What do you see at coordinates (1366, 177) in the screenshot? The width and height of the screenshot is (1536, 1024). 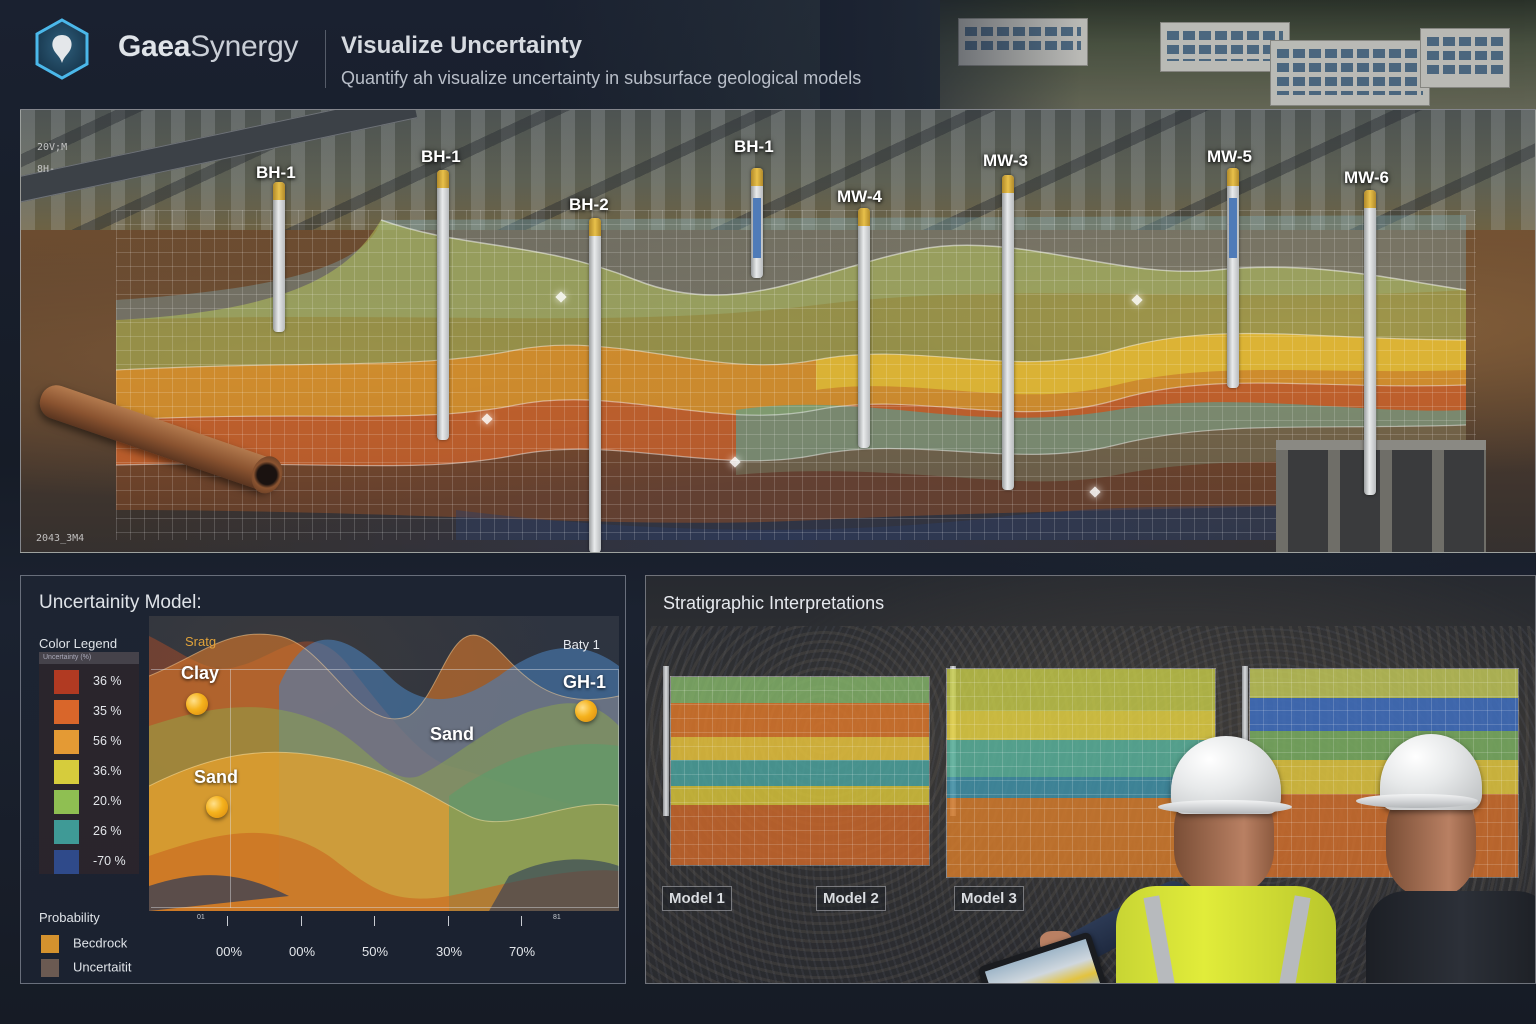 I see `well-label: MW-6` at bounding box center [1366, 177].